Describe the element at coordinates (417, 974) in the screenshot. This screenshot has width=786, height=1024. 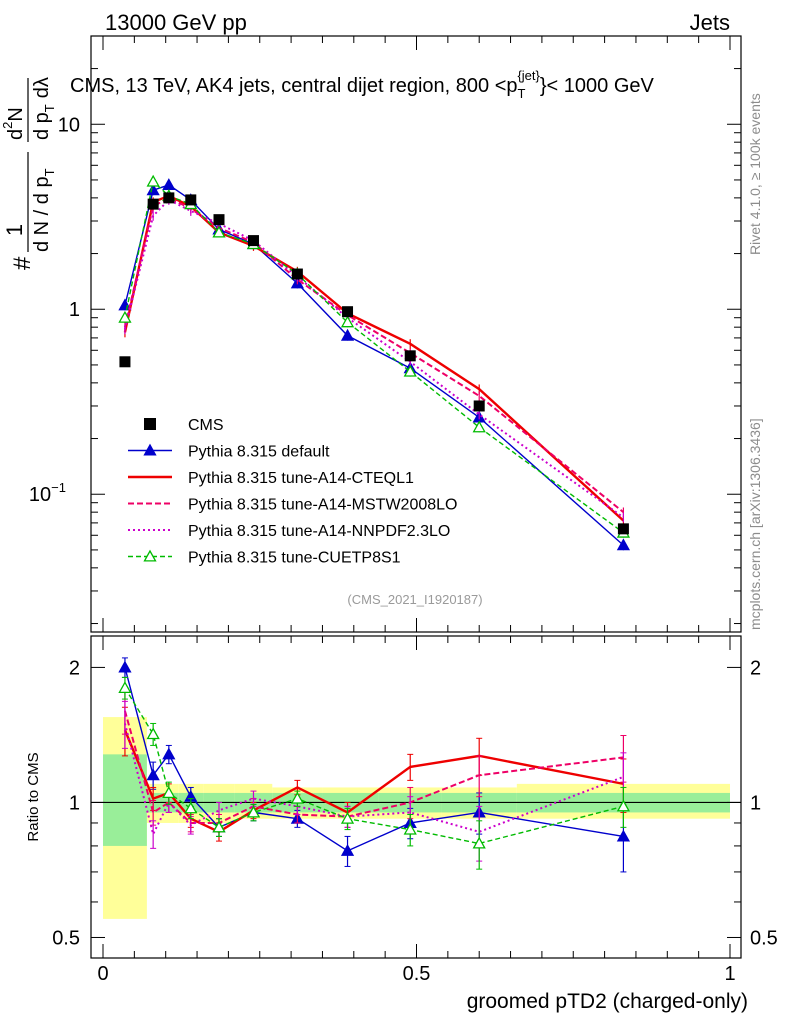
I see `x-tick-label: 0.5` at that location.